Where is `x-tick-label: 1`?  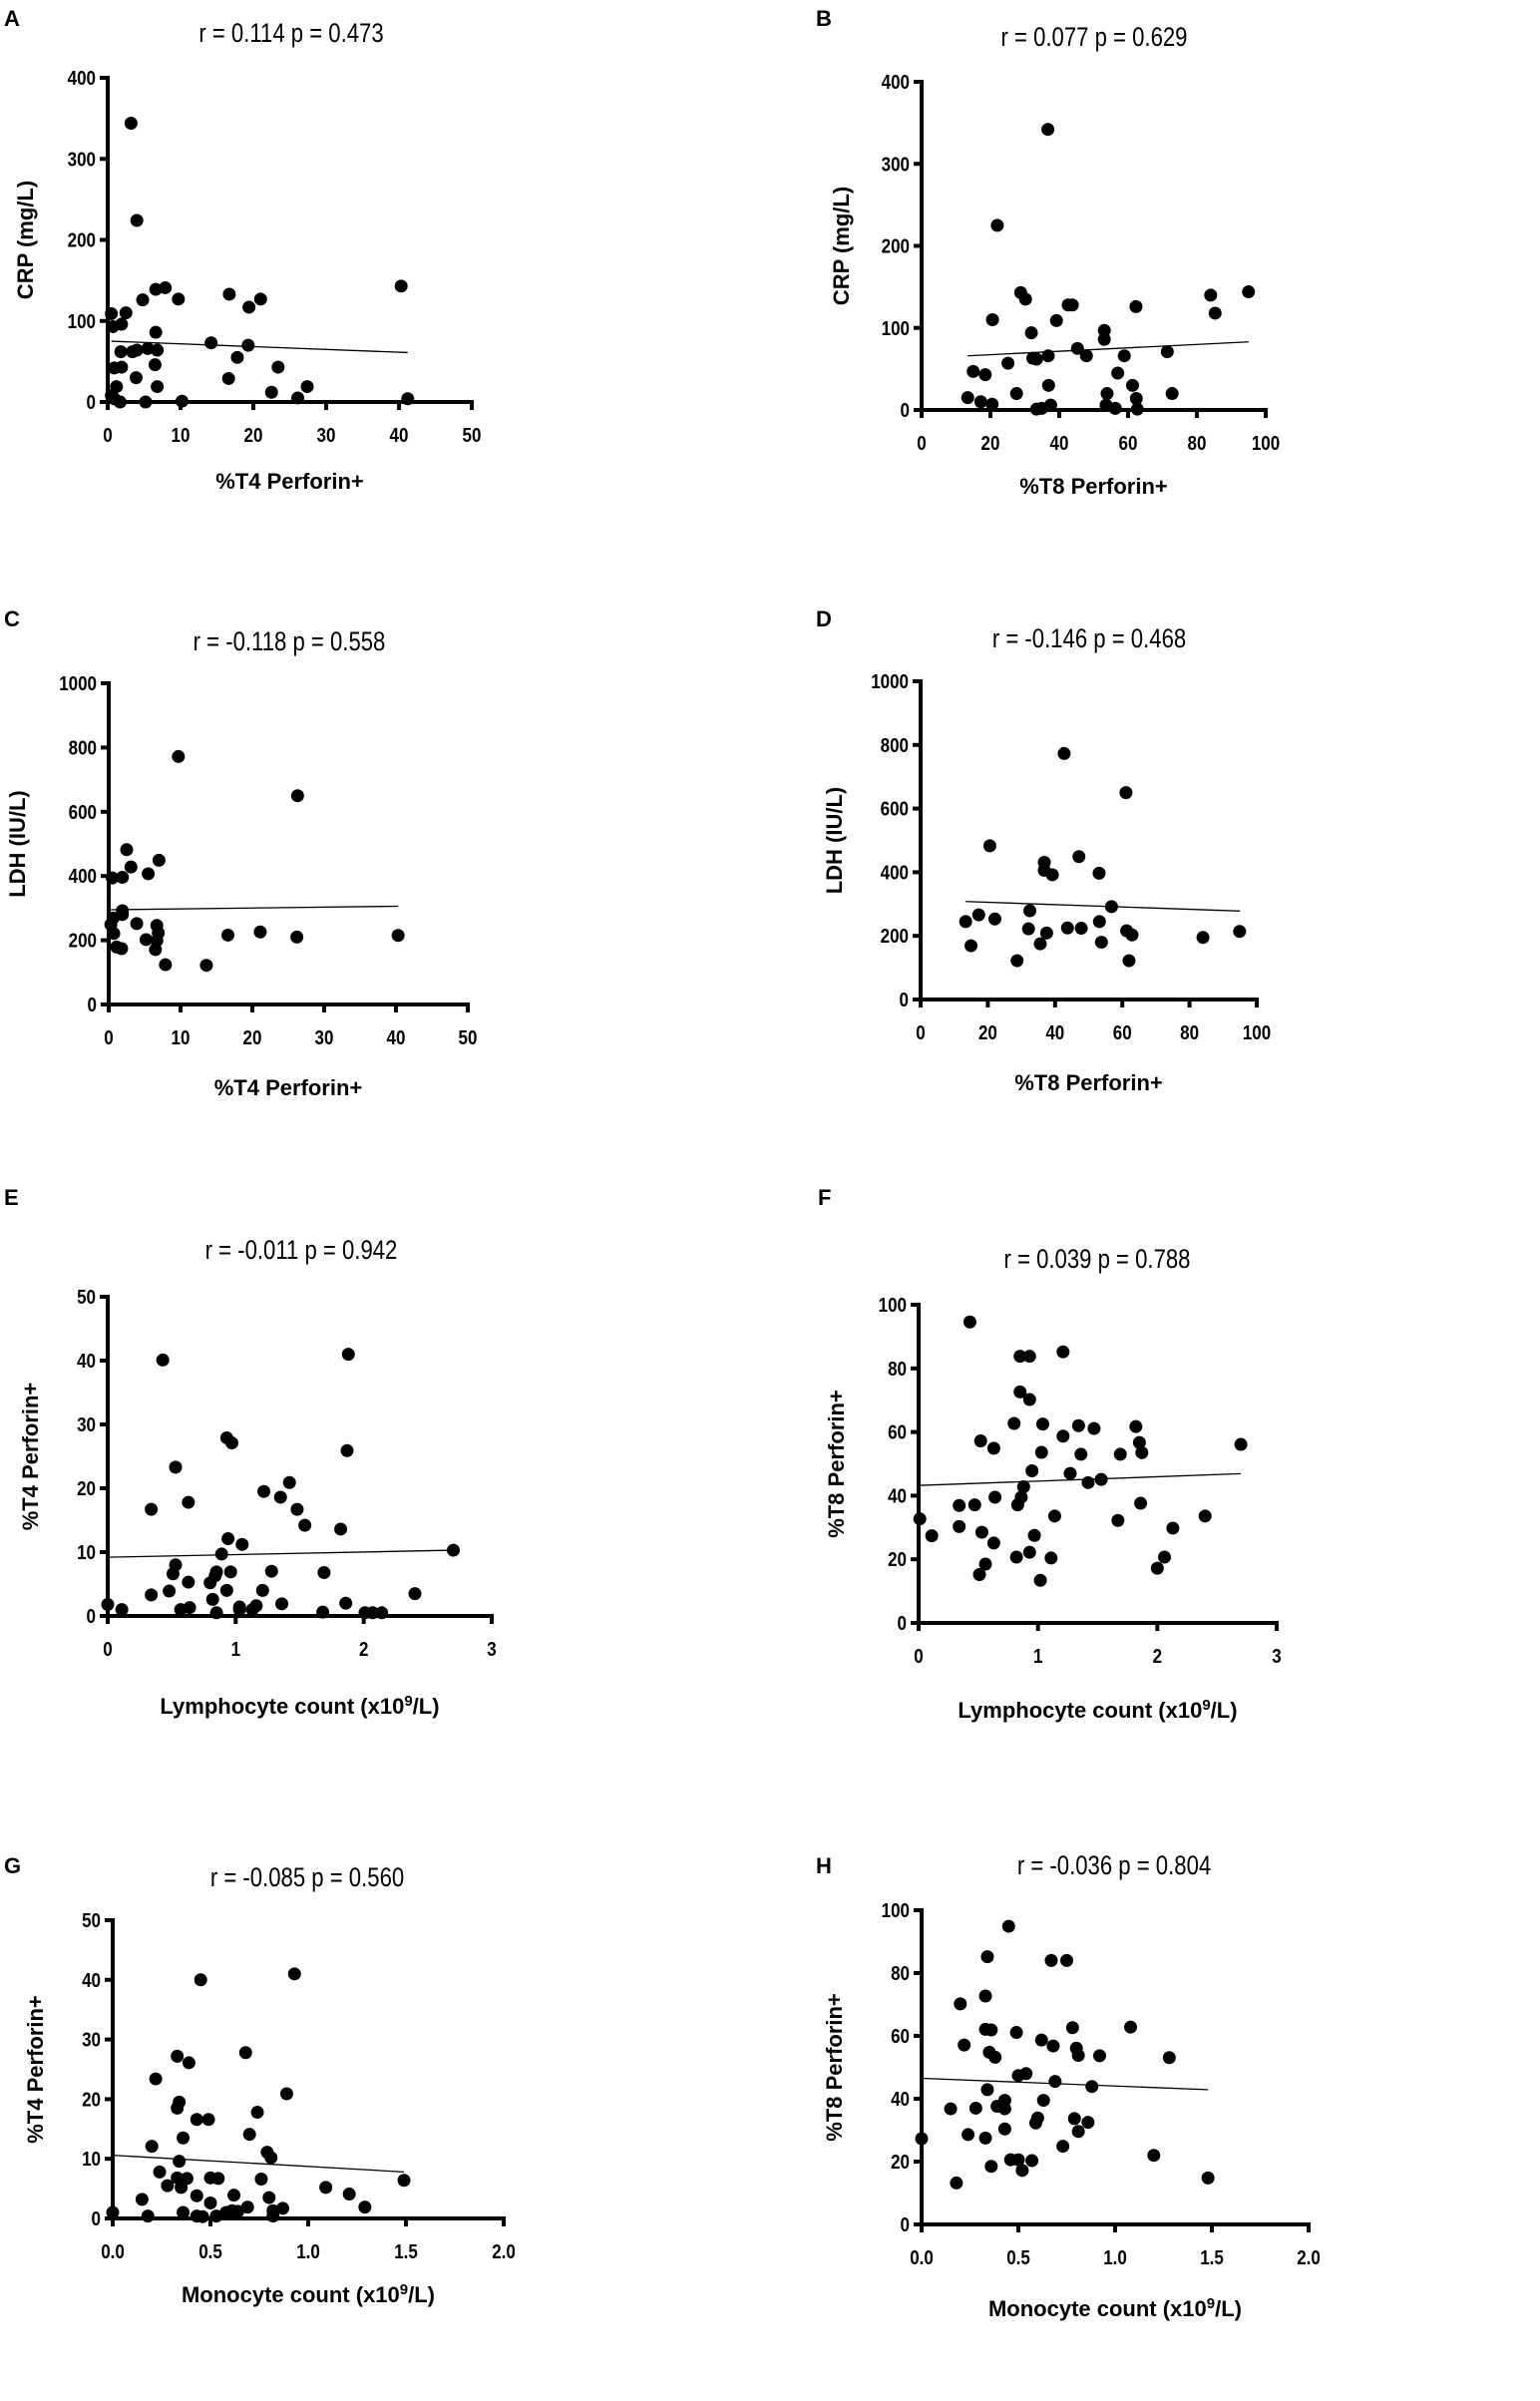 x-tick-label: 1 is located at coordinates (235, 1650).